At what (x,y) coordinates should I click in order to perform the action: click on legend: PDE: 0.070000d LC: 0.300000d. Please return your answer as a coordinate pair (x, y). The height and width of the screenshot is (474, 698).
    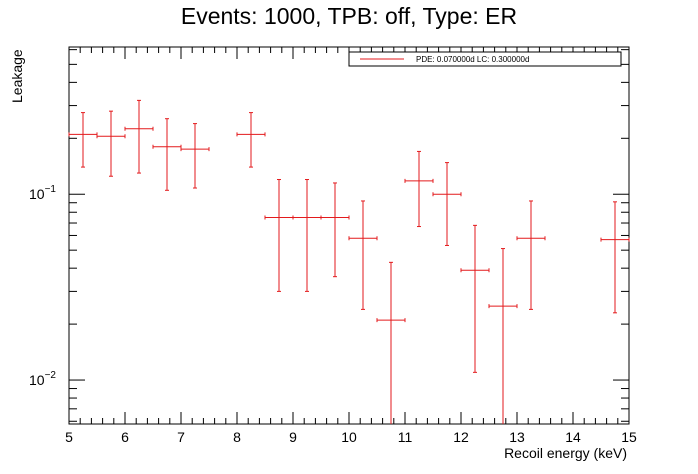
    Looking at the image, I should click on (485, 59).